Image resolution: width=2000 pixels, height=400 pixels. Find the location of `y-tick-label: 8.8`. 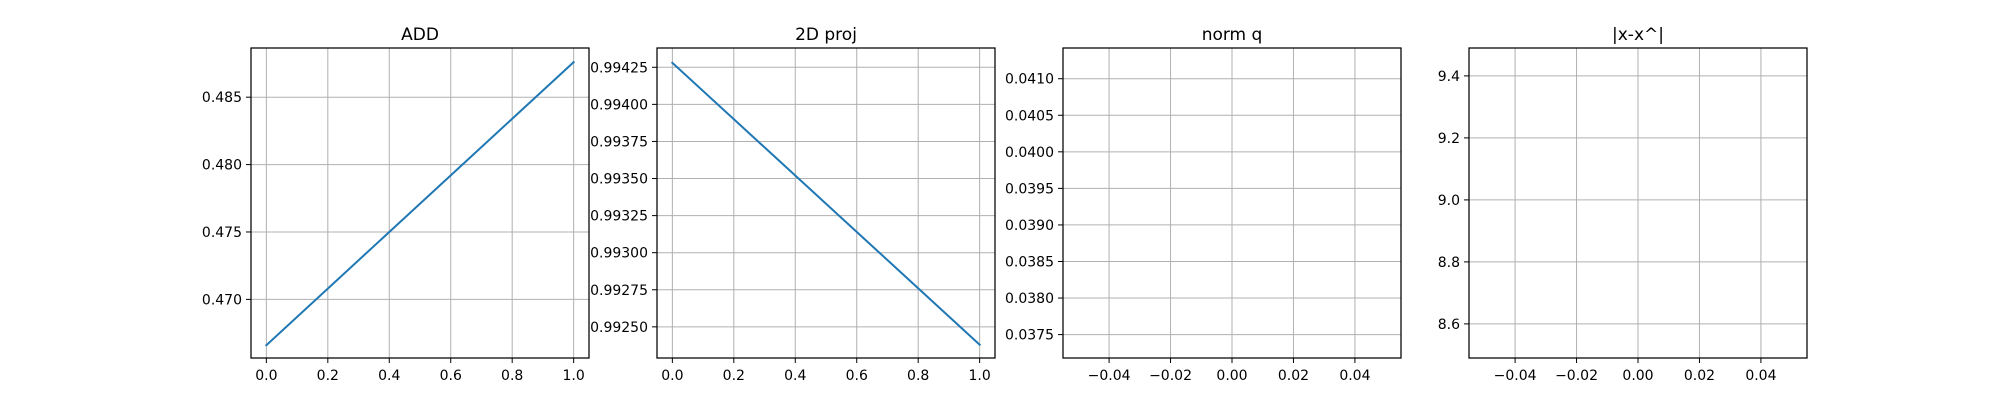

y-tick-label: 8.8 is located at coordinates (1449, 263).